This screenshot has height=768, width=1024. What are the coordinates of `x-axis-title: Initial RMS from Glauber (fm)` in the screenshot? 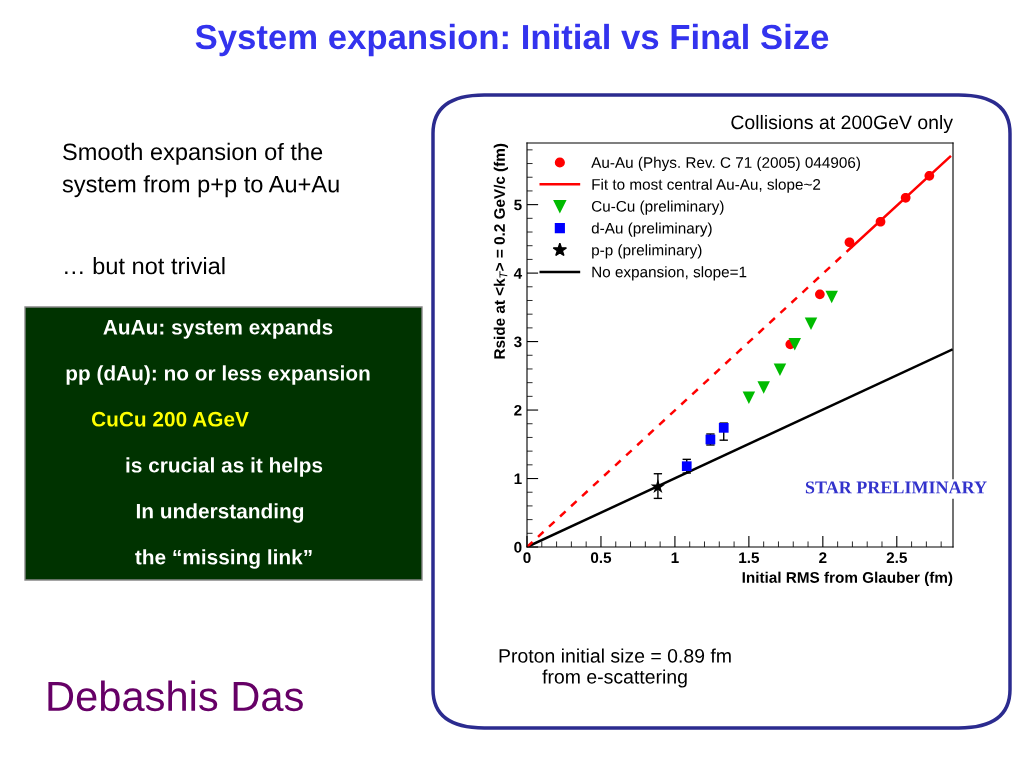 It's located at (847, 578).